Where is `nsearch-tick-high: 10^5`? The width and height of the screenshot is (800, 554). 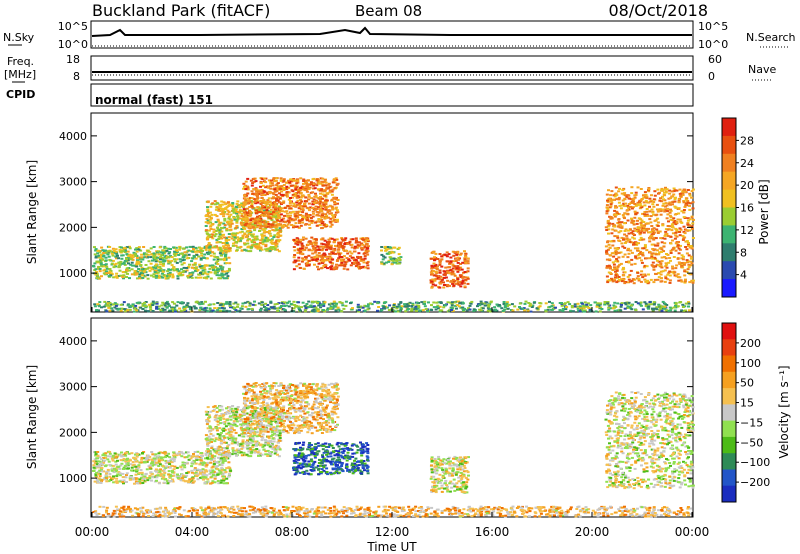
nsearch-tick-high: 10^5 is located at coordinates (713, 26).